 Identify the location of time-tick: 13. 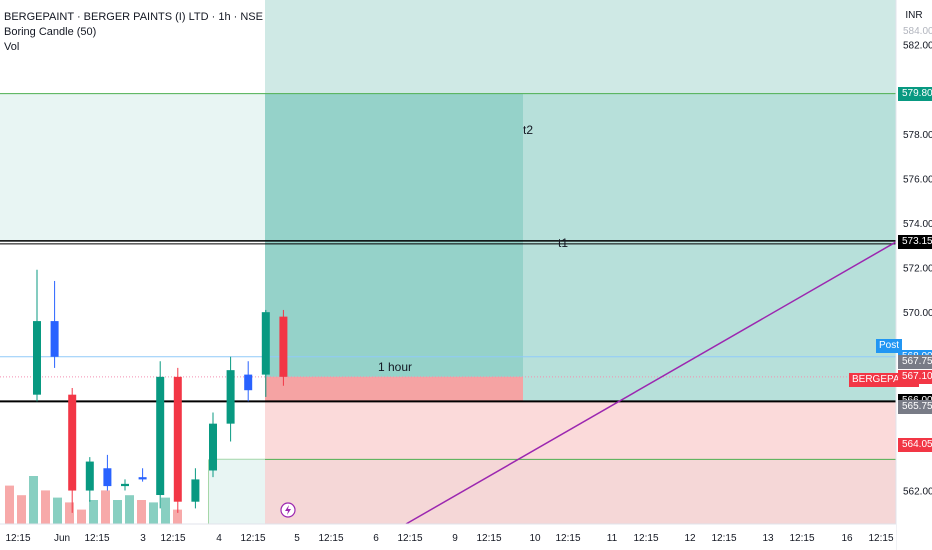
(768, 538).